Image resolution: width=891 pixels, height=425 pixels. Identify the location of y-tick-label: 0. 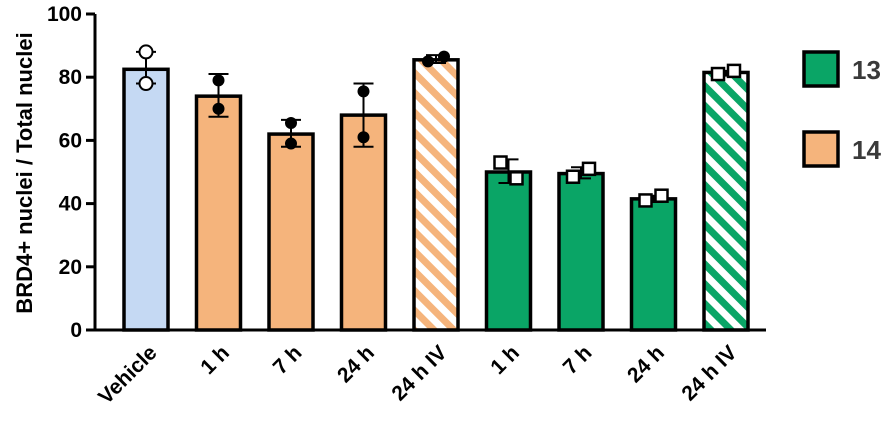
(76, 330).